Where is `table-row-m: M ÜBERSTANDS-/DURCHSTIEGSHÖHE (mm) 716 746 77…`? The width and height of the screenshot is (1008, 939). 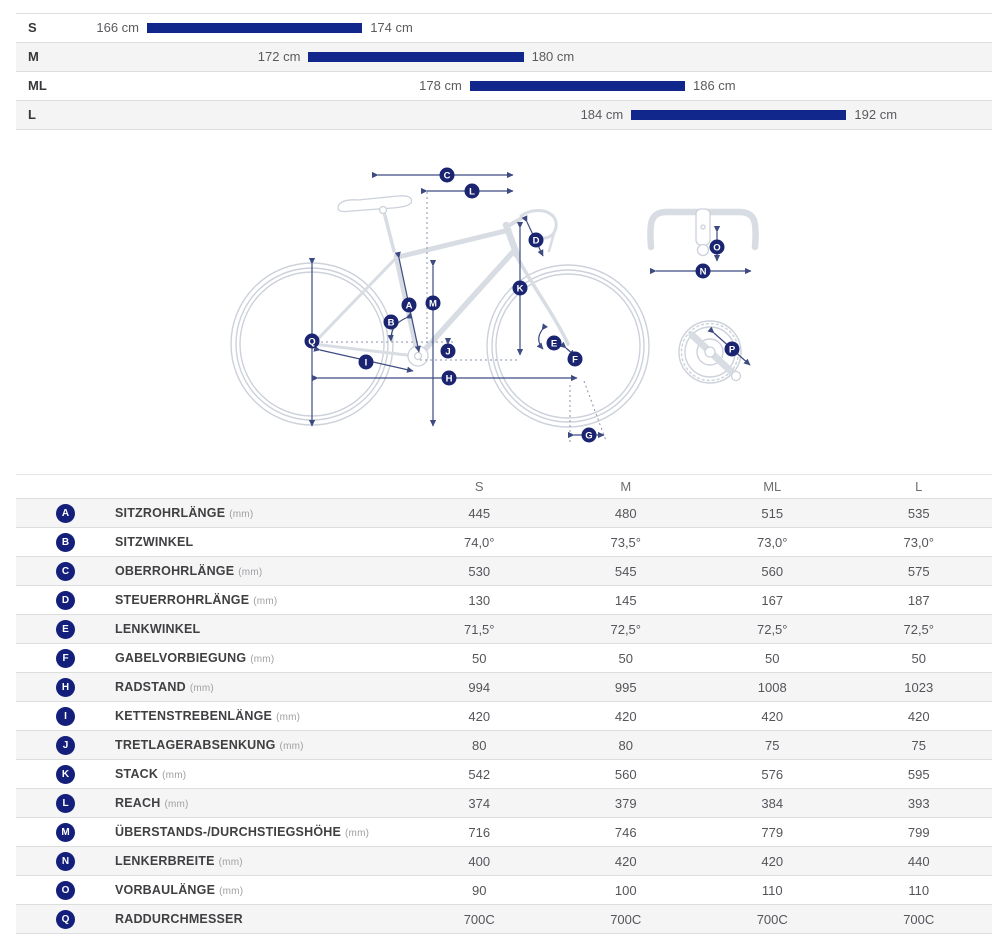 table-row-m: M ÜBERSTANDS-/DURCHSTIEGSHÖHE (mm) 716 746 77… is located at coordinates (504, 831).